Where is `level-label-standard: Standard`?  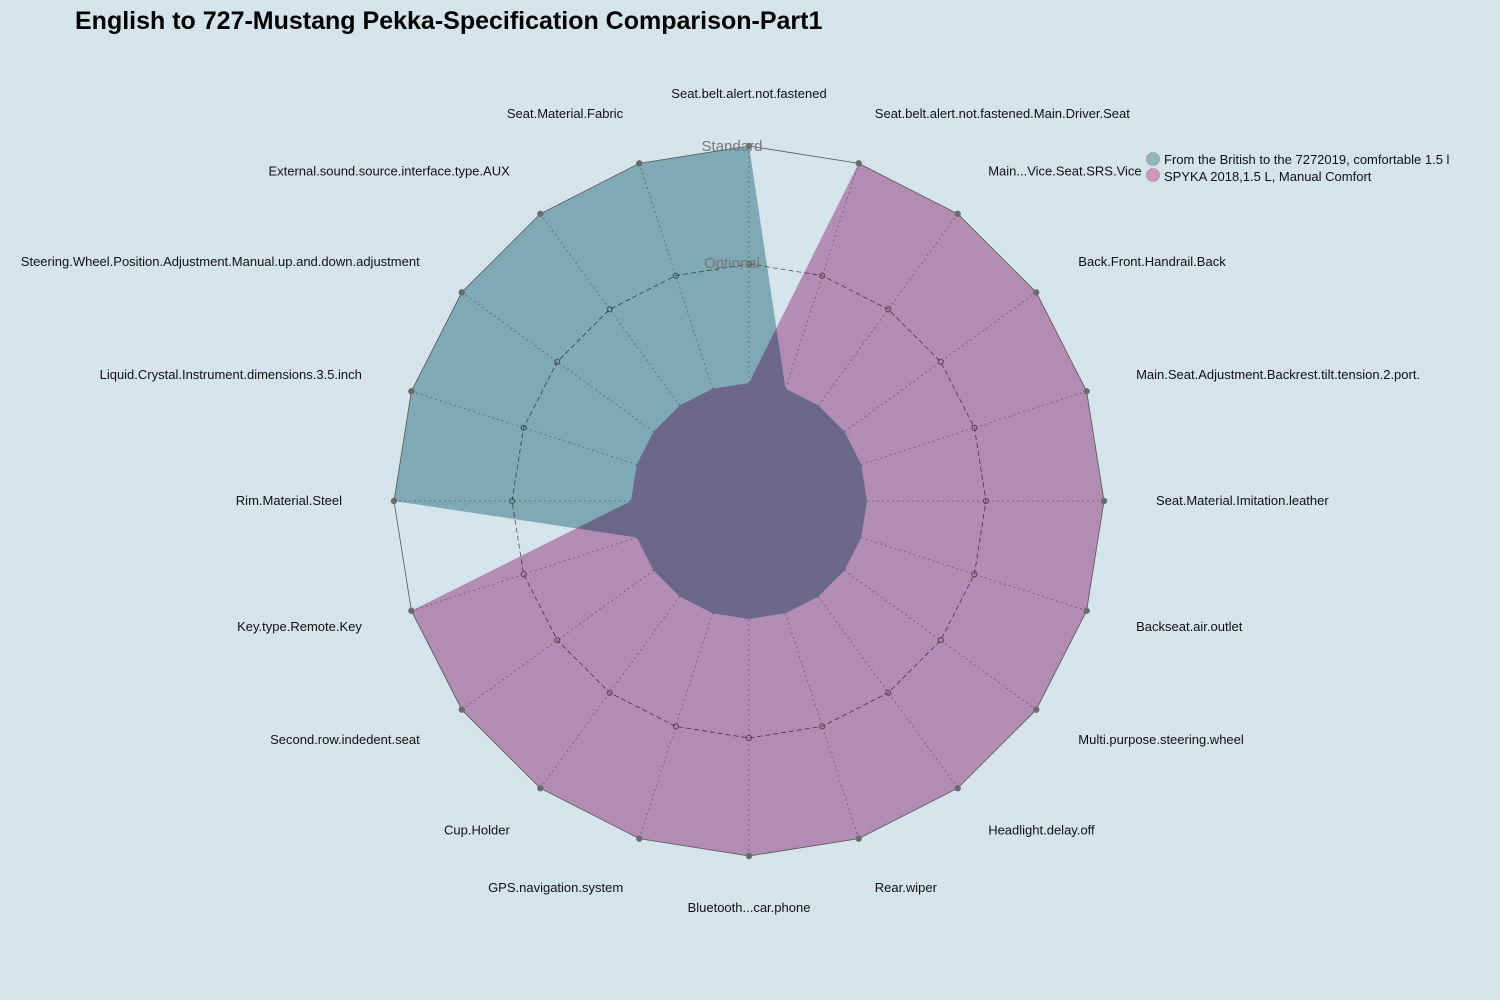
level-label-standard: Standard is located at coordinates (732, 146).